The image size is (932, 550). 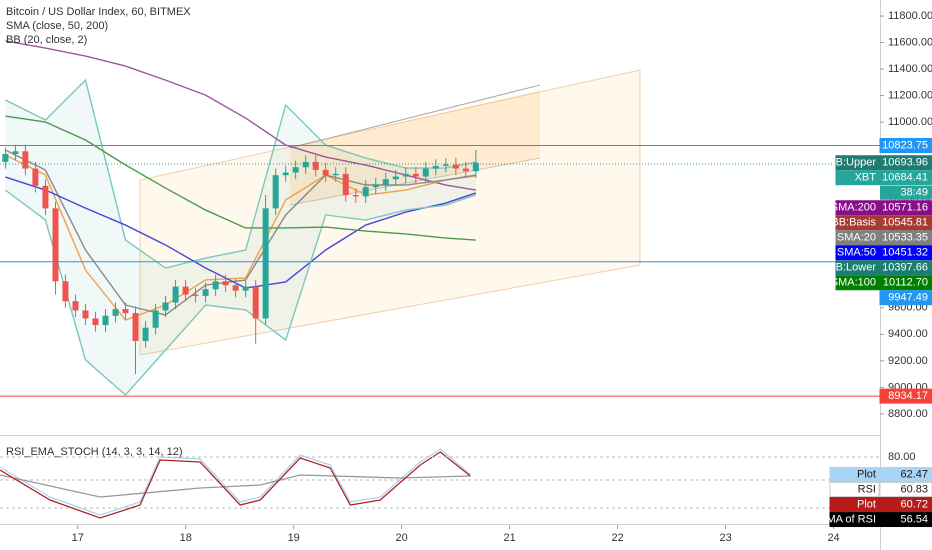 I want to click on price-label: BB:Lower, so click(x=852, y=268).